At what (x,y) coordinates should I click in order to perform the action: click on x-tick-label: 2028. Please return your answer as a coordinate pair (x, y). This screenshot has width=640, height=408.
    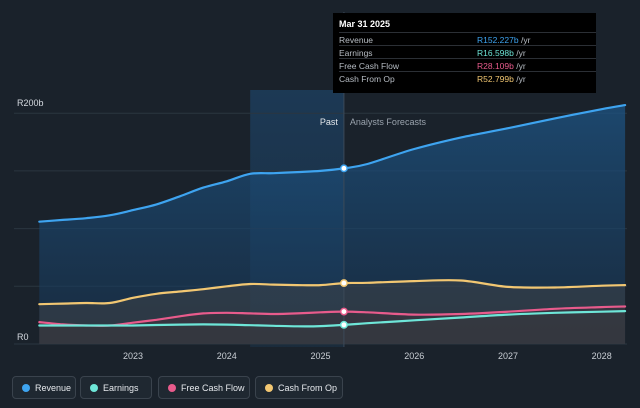
    Looking at the image, I should click on (602, 356).